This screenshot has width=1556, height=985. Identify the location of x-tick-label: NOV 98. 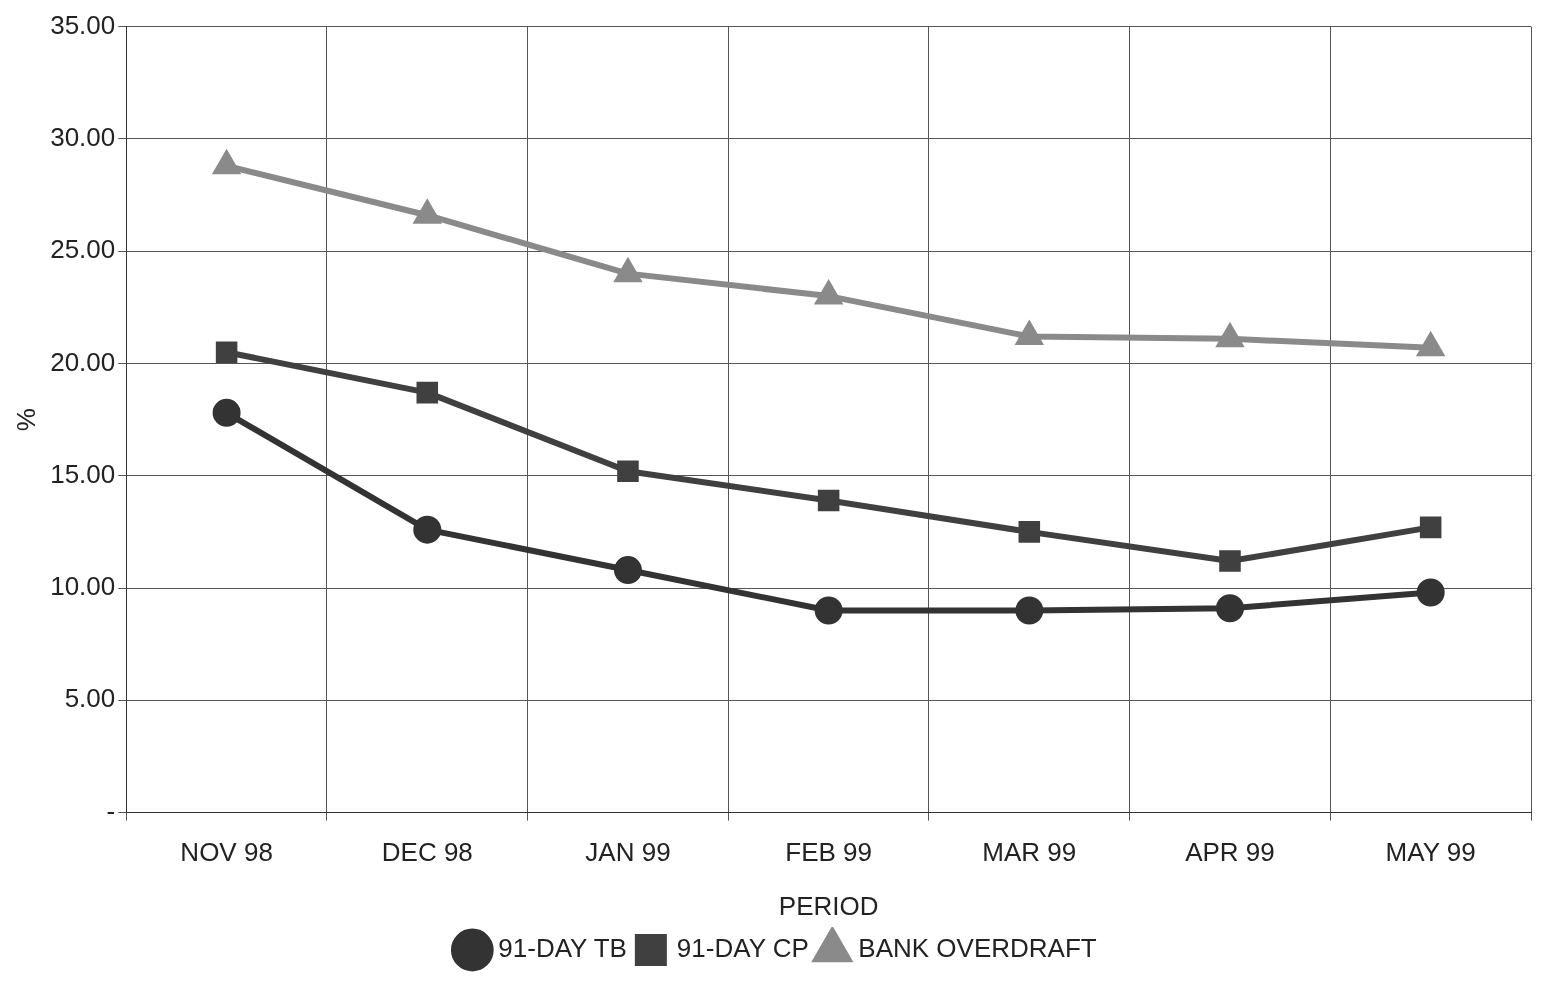
(226, 852).